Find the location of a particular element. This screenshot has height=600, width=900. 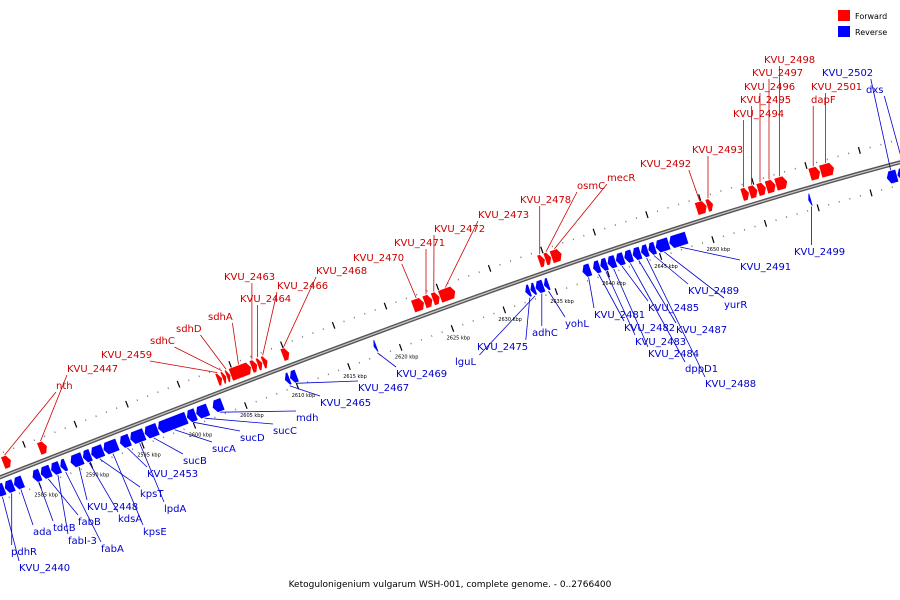

gene-sdhA is located at coordinates (239, 371).